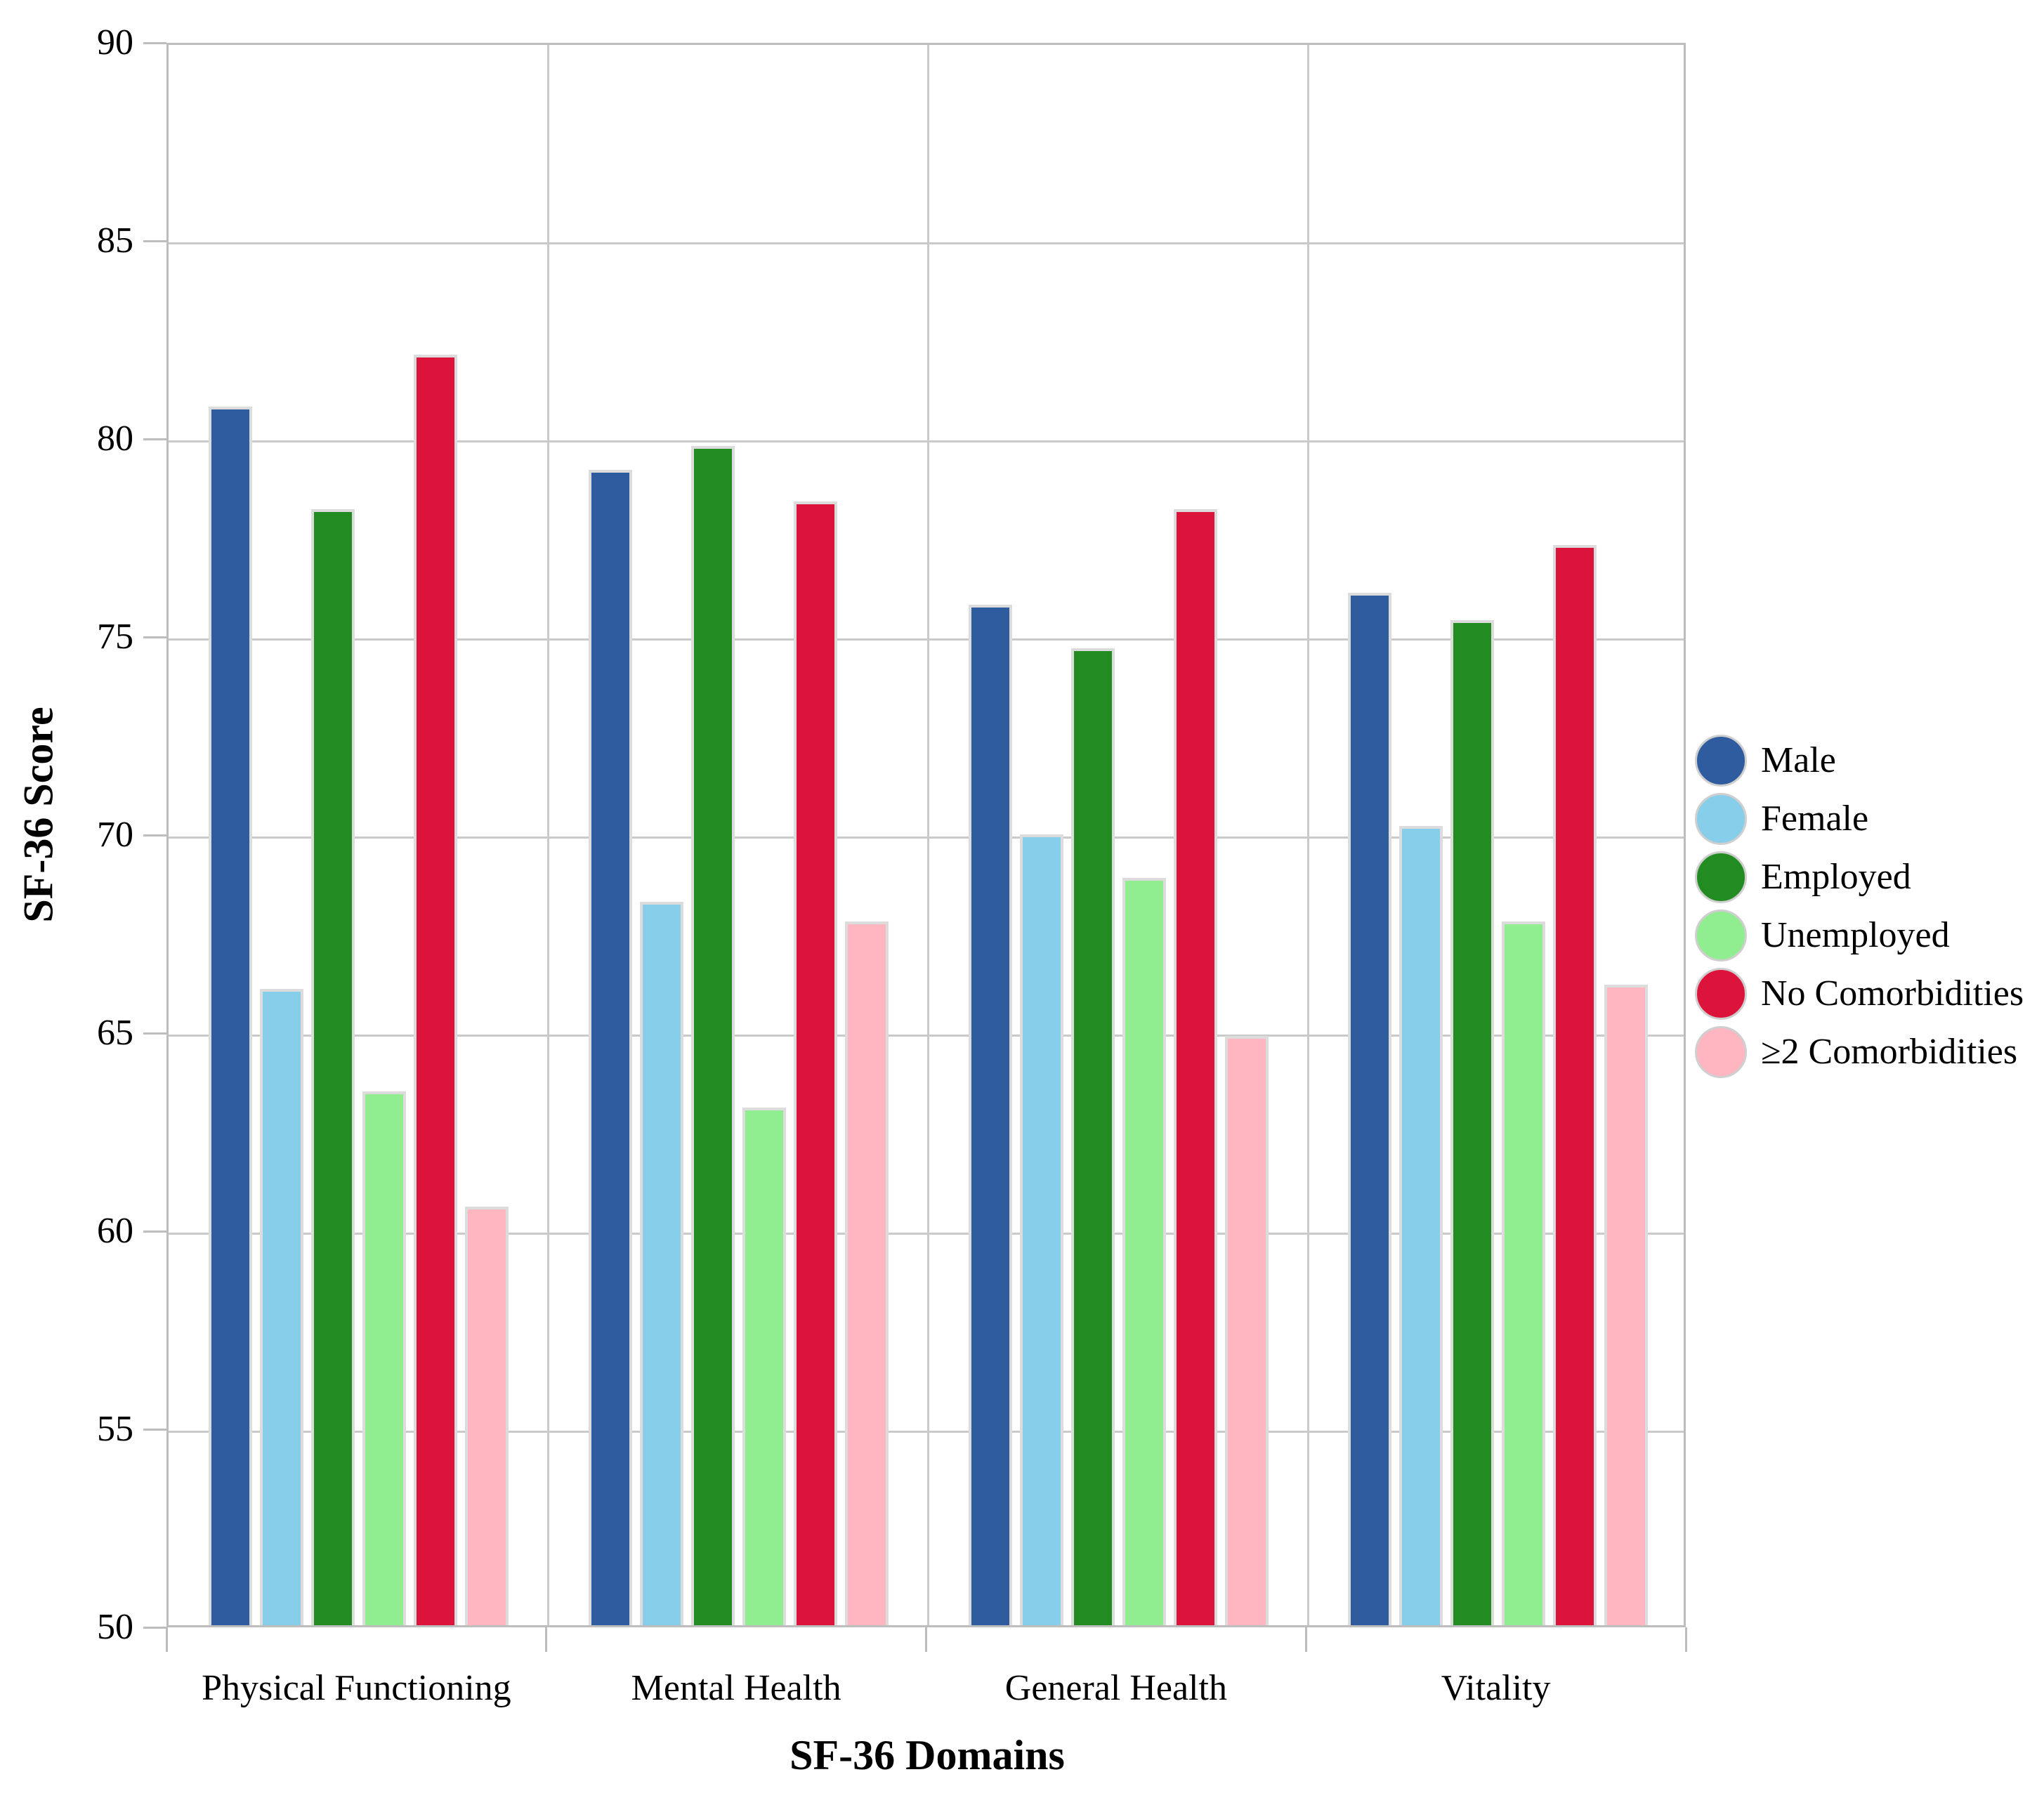 This screenshot has height=1798, width=2044. What do you see at coordinates (115, 835) in the screenshot?
I see `y-tick-label-70: 70` at bounding box center [115, 835].